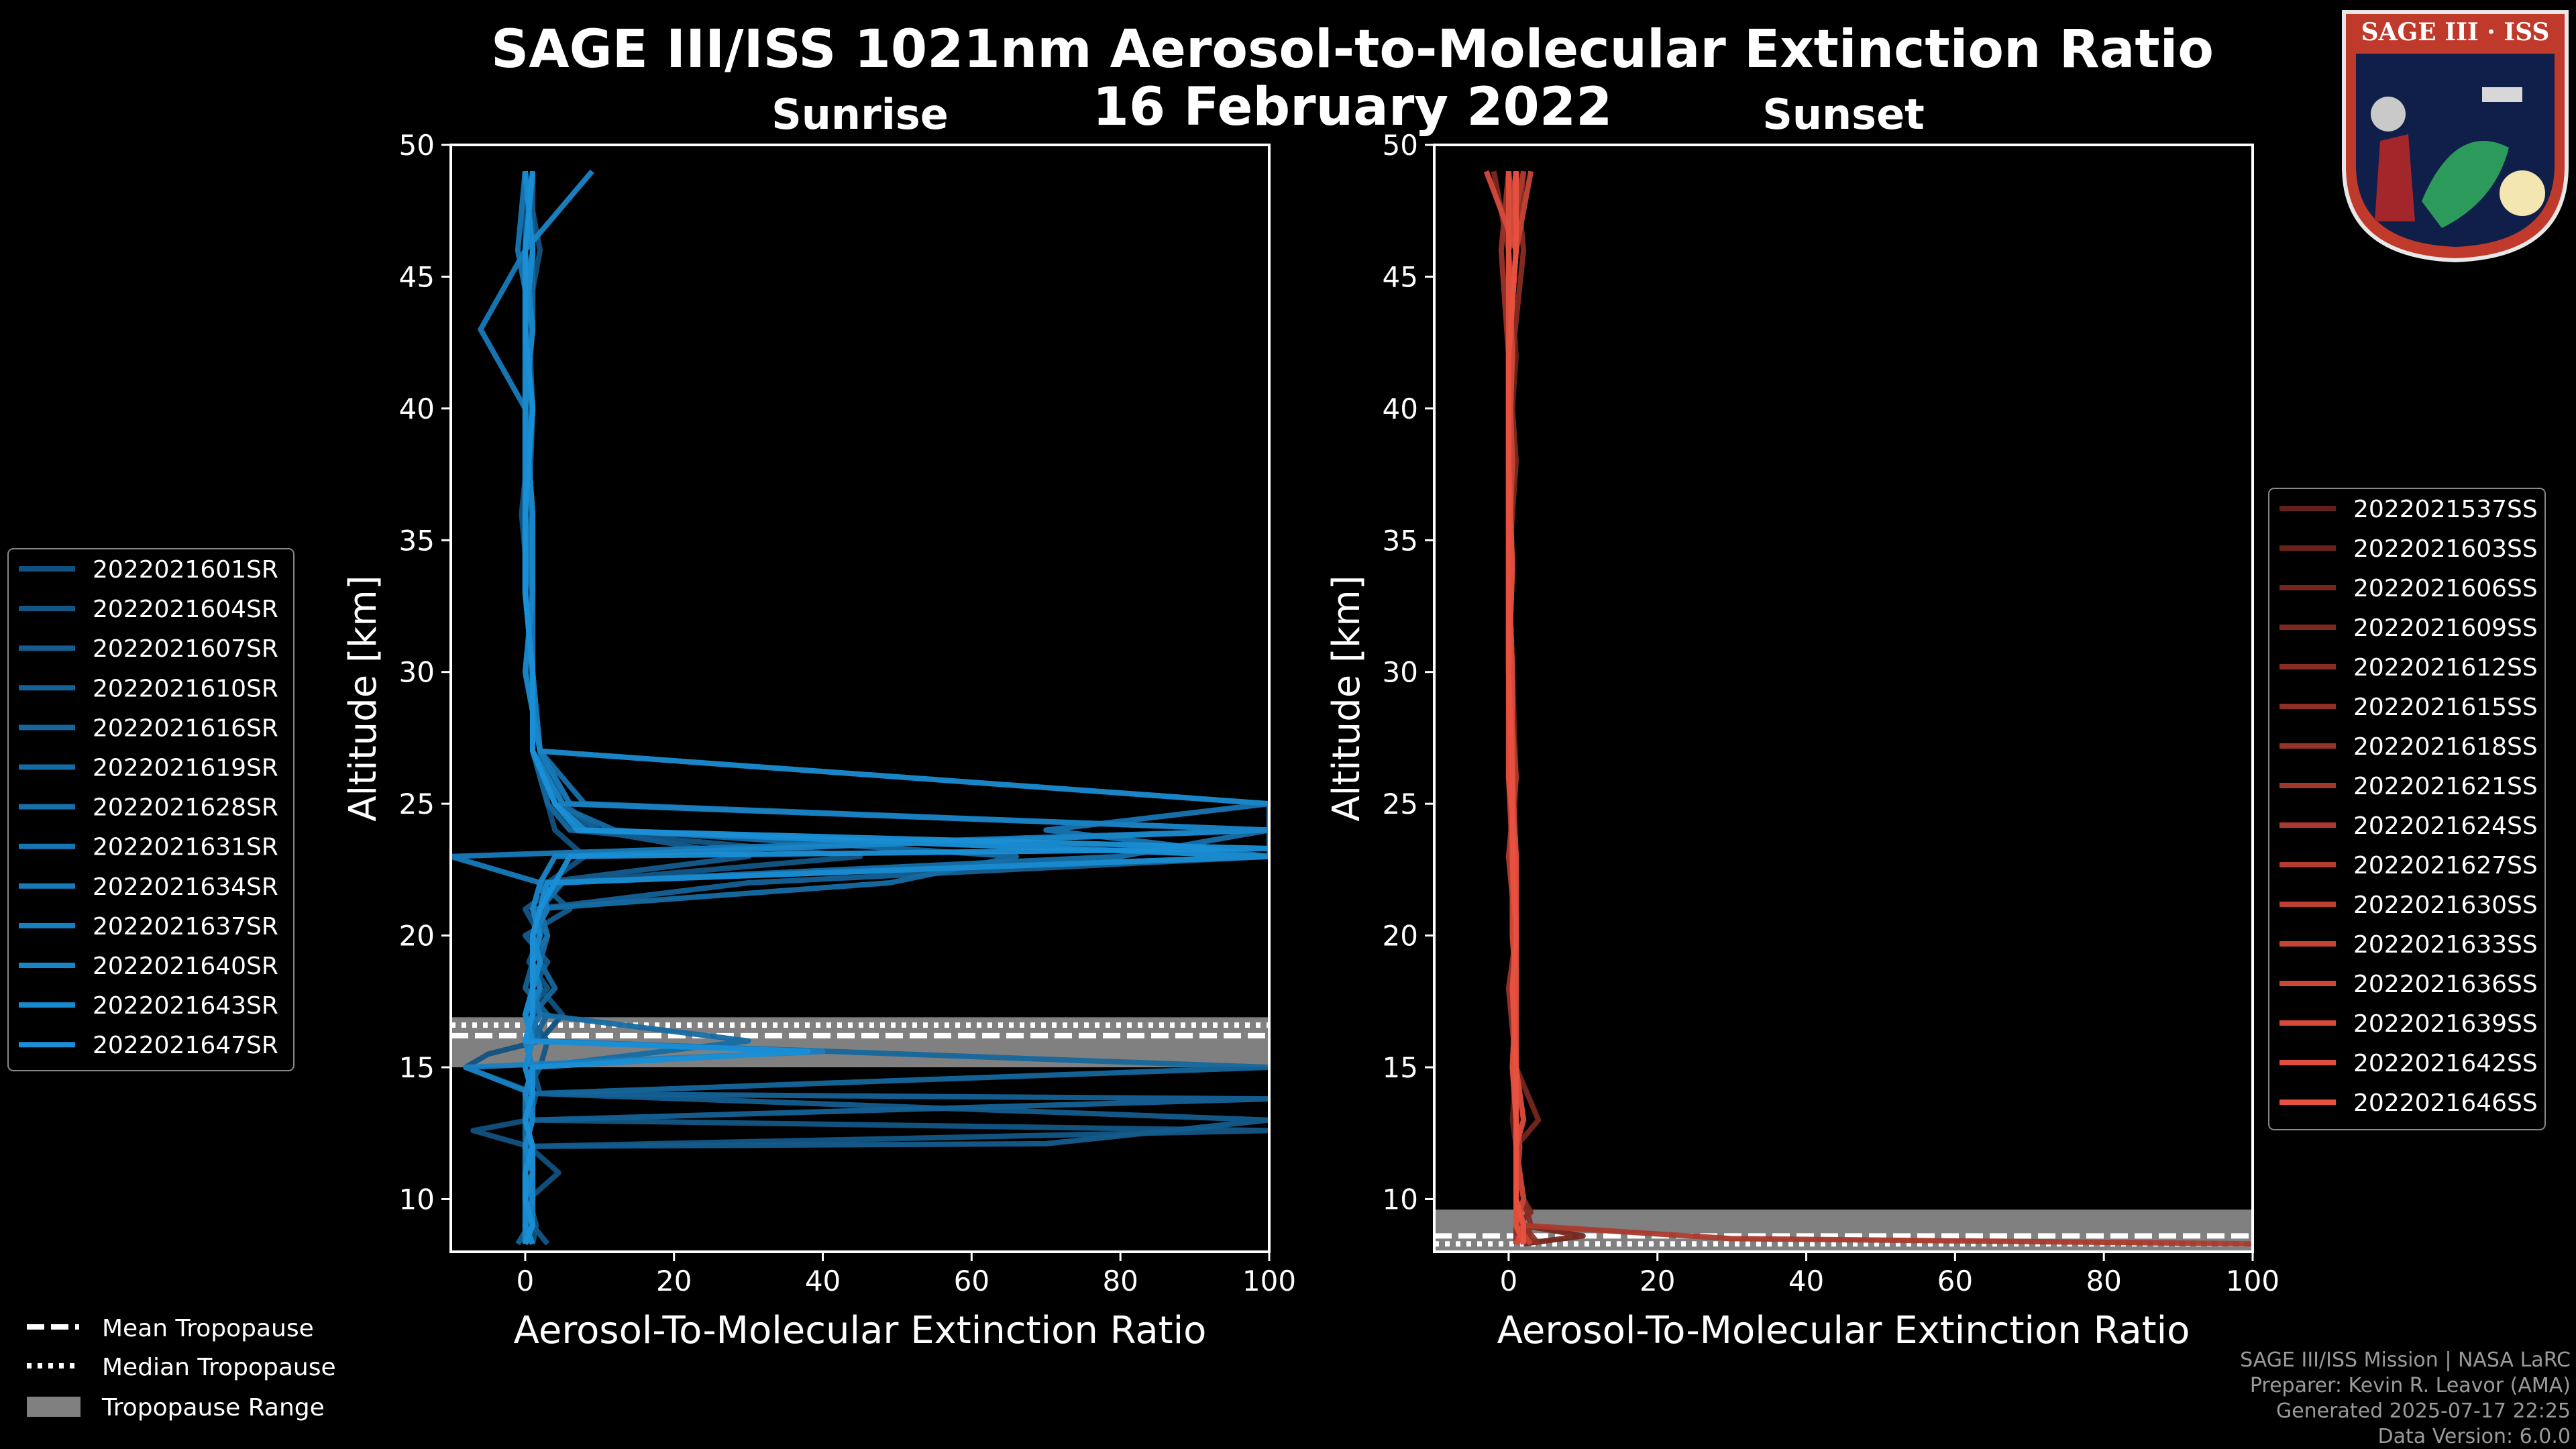  What do you see at coordinates (1400, 145) in the screenshot?
I see `sunset-y-tick-label: 50` at bounding box center [1400, 145].